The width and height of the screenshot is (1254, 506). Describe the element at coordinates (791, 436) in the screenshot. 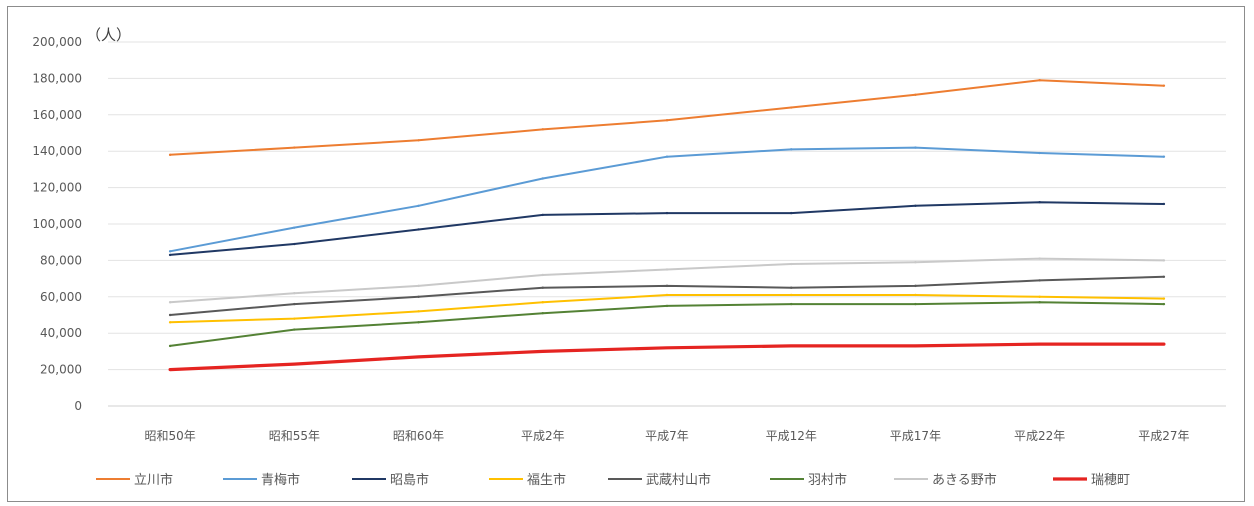

I see `x-tick-label: 平成12年` at that location.